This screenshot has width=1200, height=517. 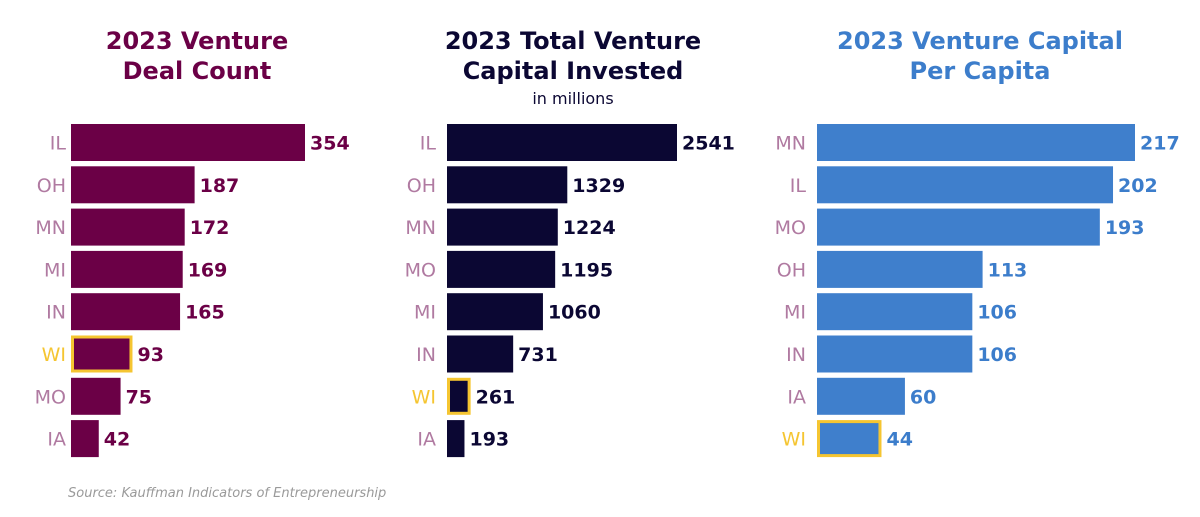 I want to click on value-label: 1195, so click(x=586, y=270).